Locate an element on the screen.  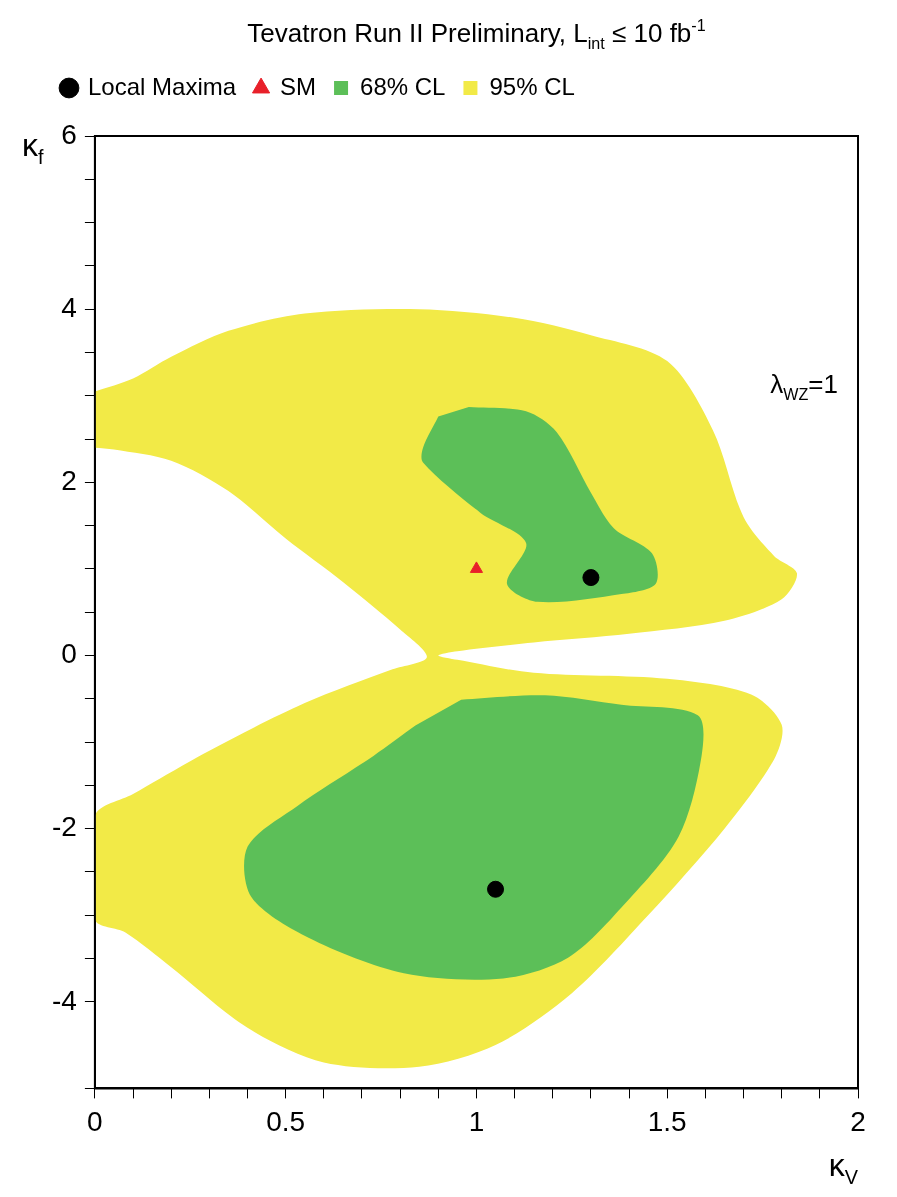
legend-label: 95% CL is located at coordinates (532, 86).